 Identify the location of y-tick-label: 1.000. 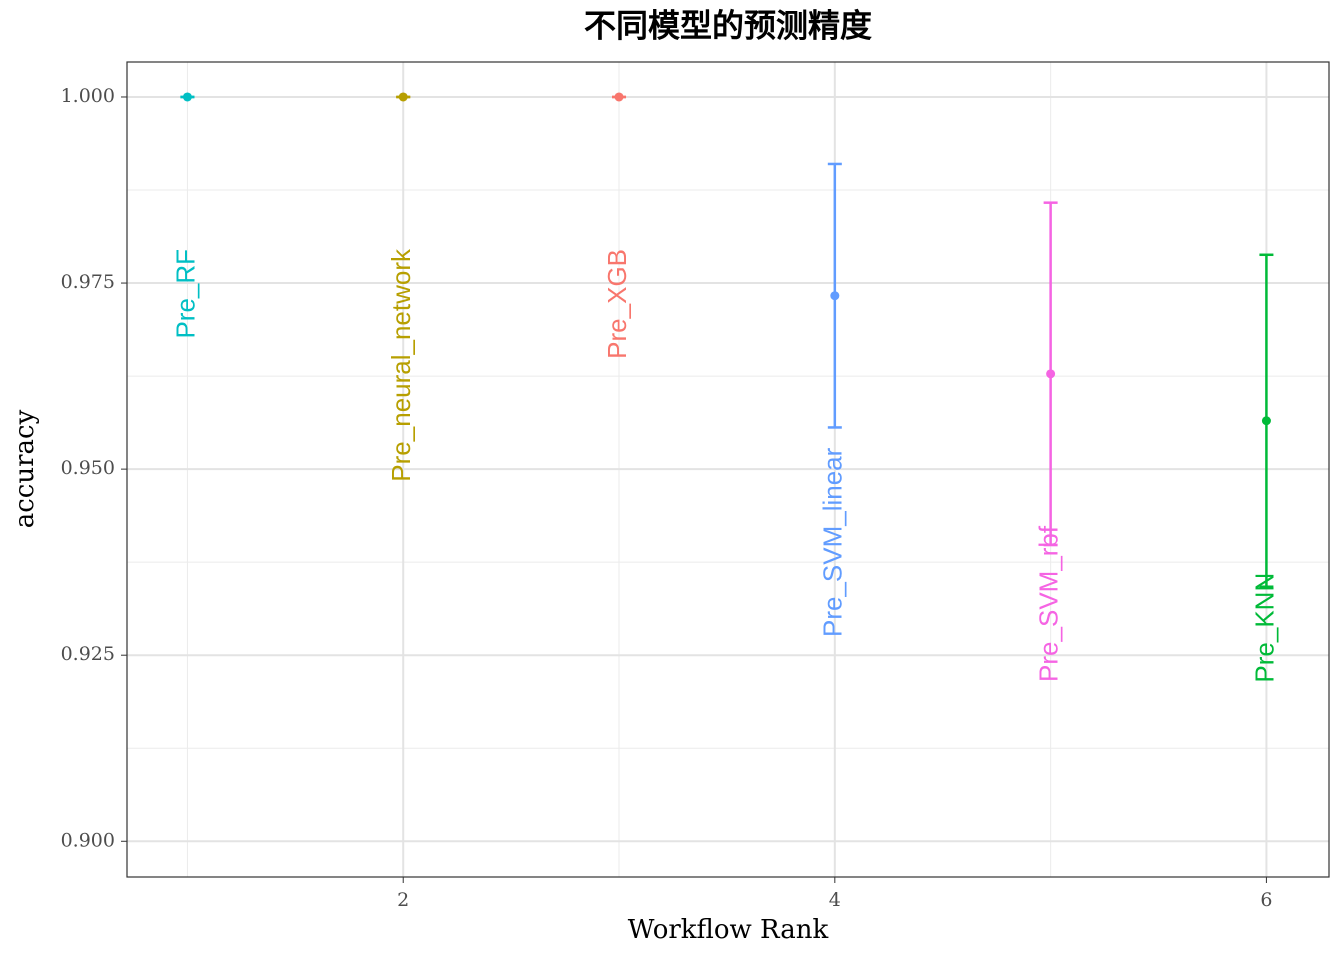
(88, 96).